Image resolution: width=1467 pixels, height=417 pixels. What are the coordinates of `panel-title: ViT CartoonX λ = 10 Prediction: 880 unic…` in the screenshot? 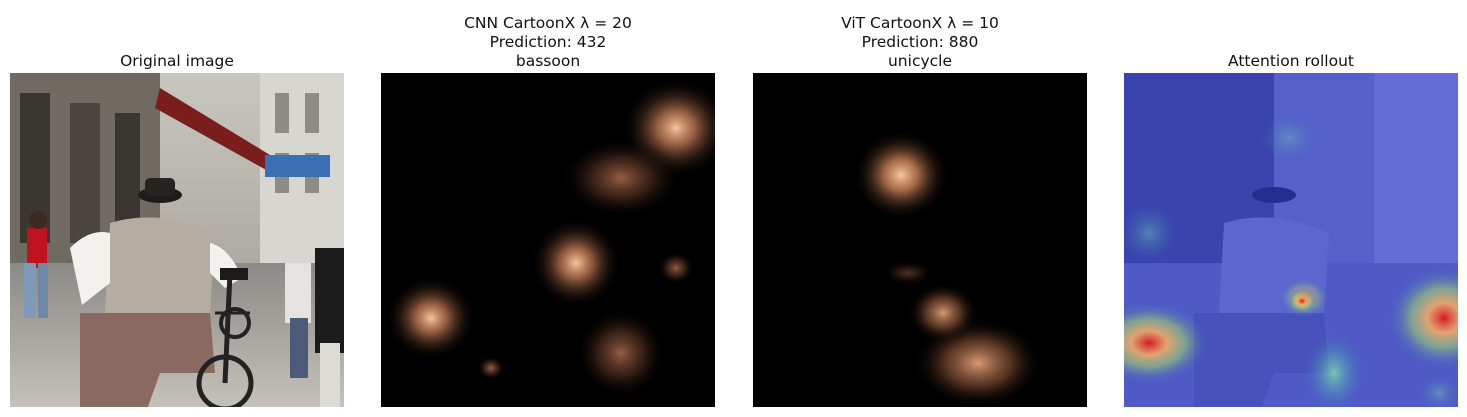 It's located at (920, 42).